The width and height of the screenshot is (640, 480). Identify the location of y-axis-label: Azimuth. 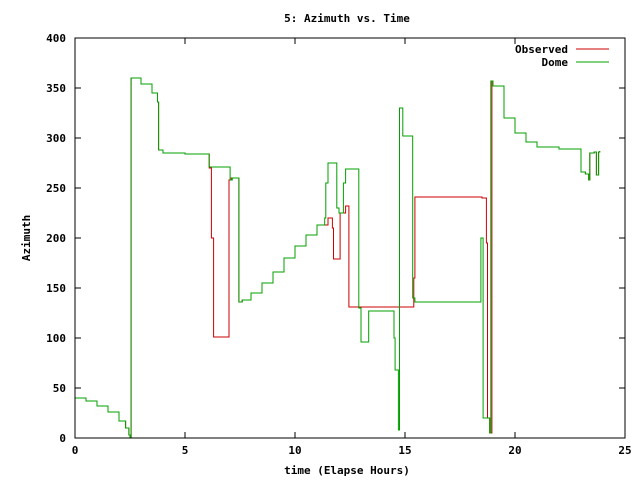
(26, 238).